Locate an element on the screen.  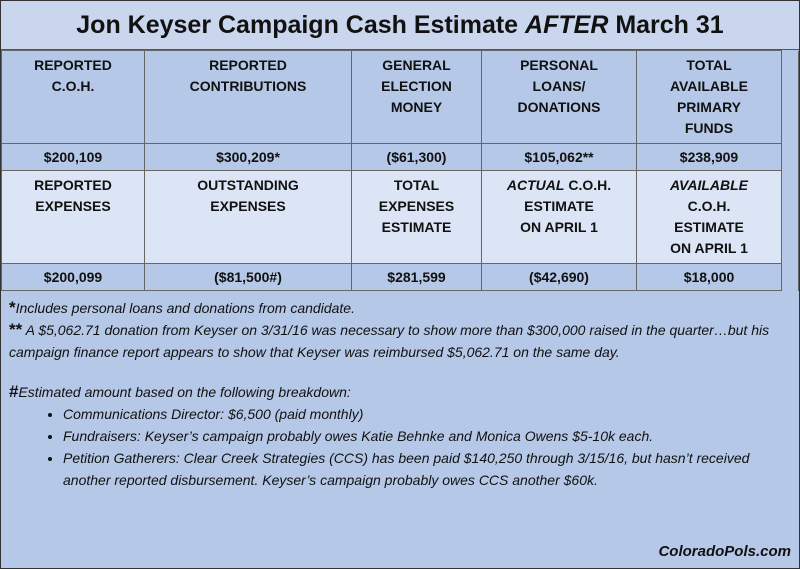
header-cell: REPORTED CONTRIBUTIONS is located at coordinates (248, 97).